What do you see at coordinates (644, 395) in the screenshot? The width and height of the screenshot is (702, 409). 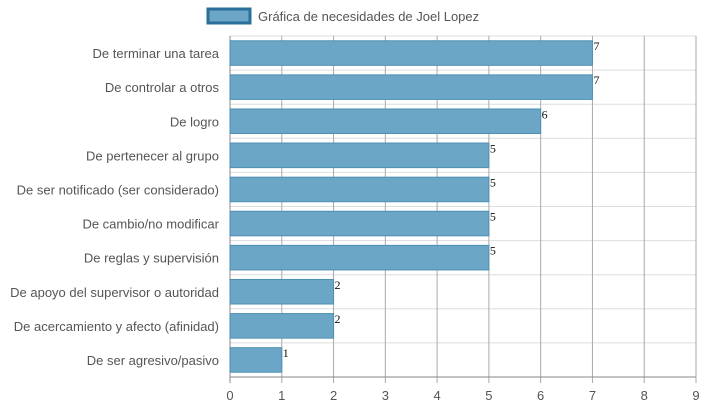 I see `x-tick-label: 8` at bounding box center [644, 395].